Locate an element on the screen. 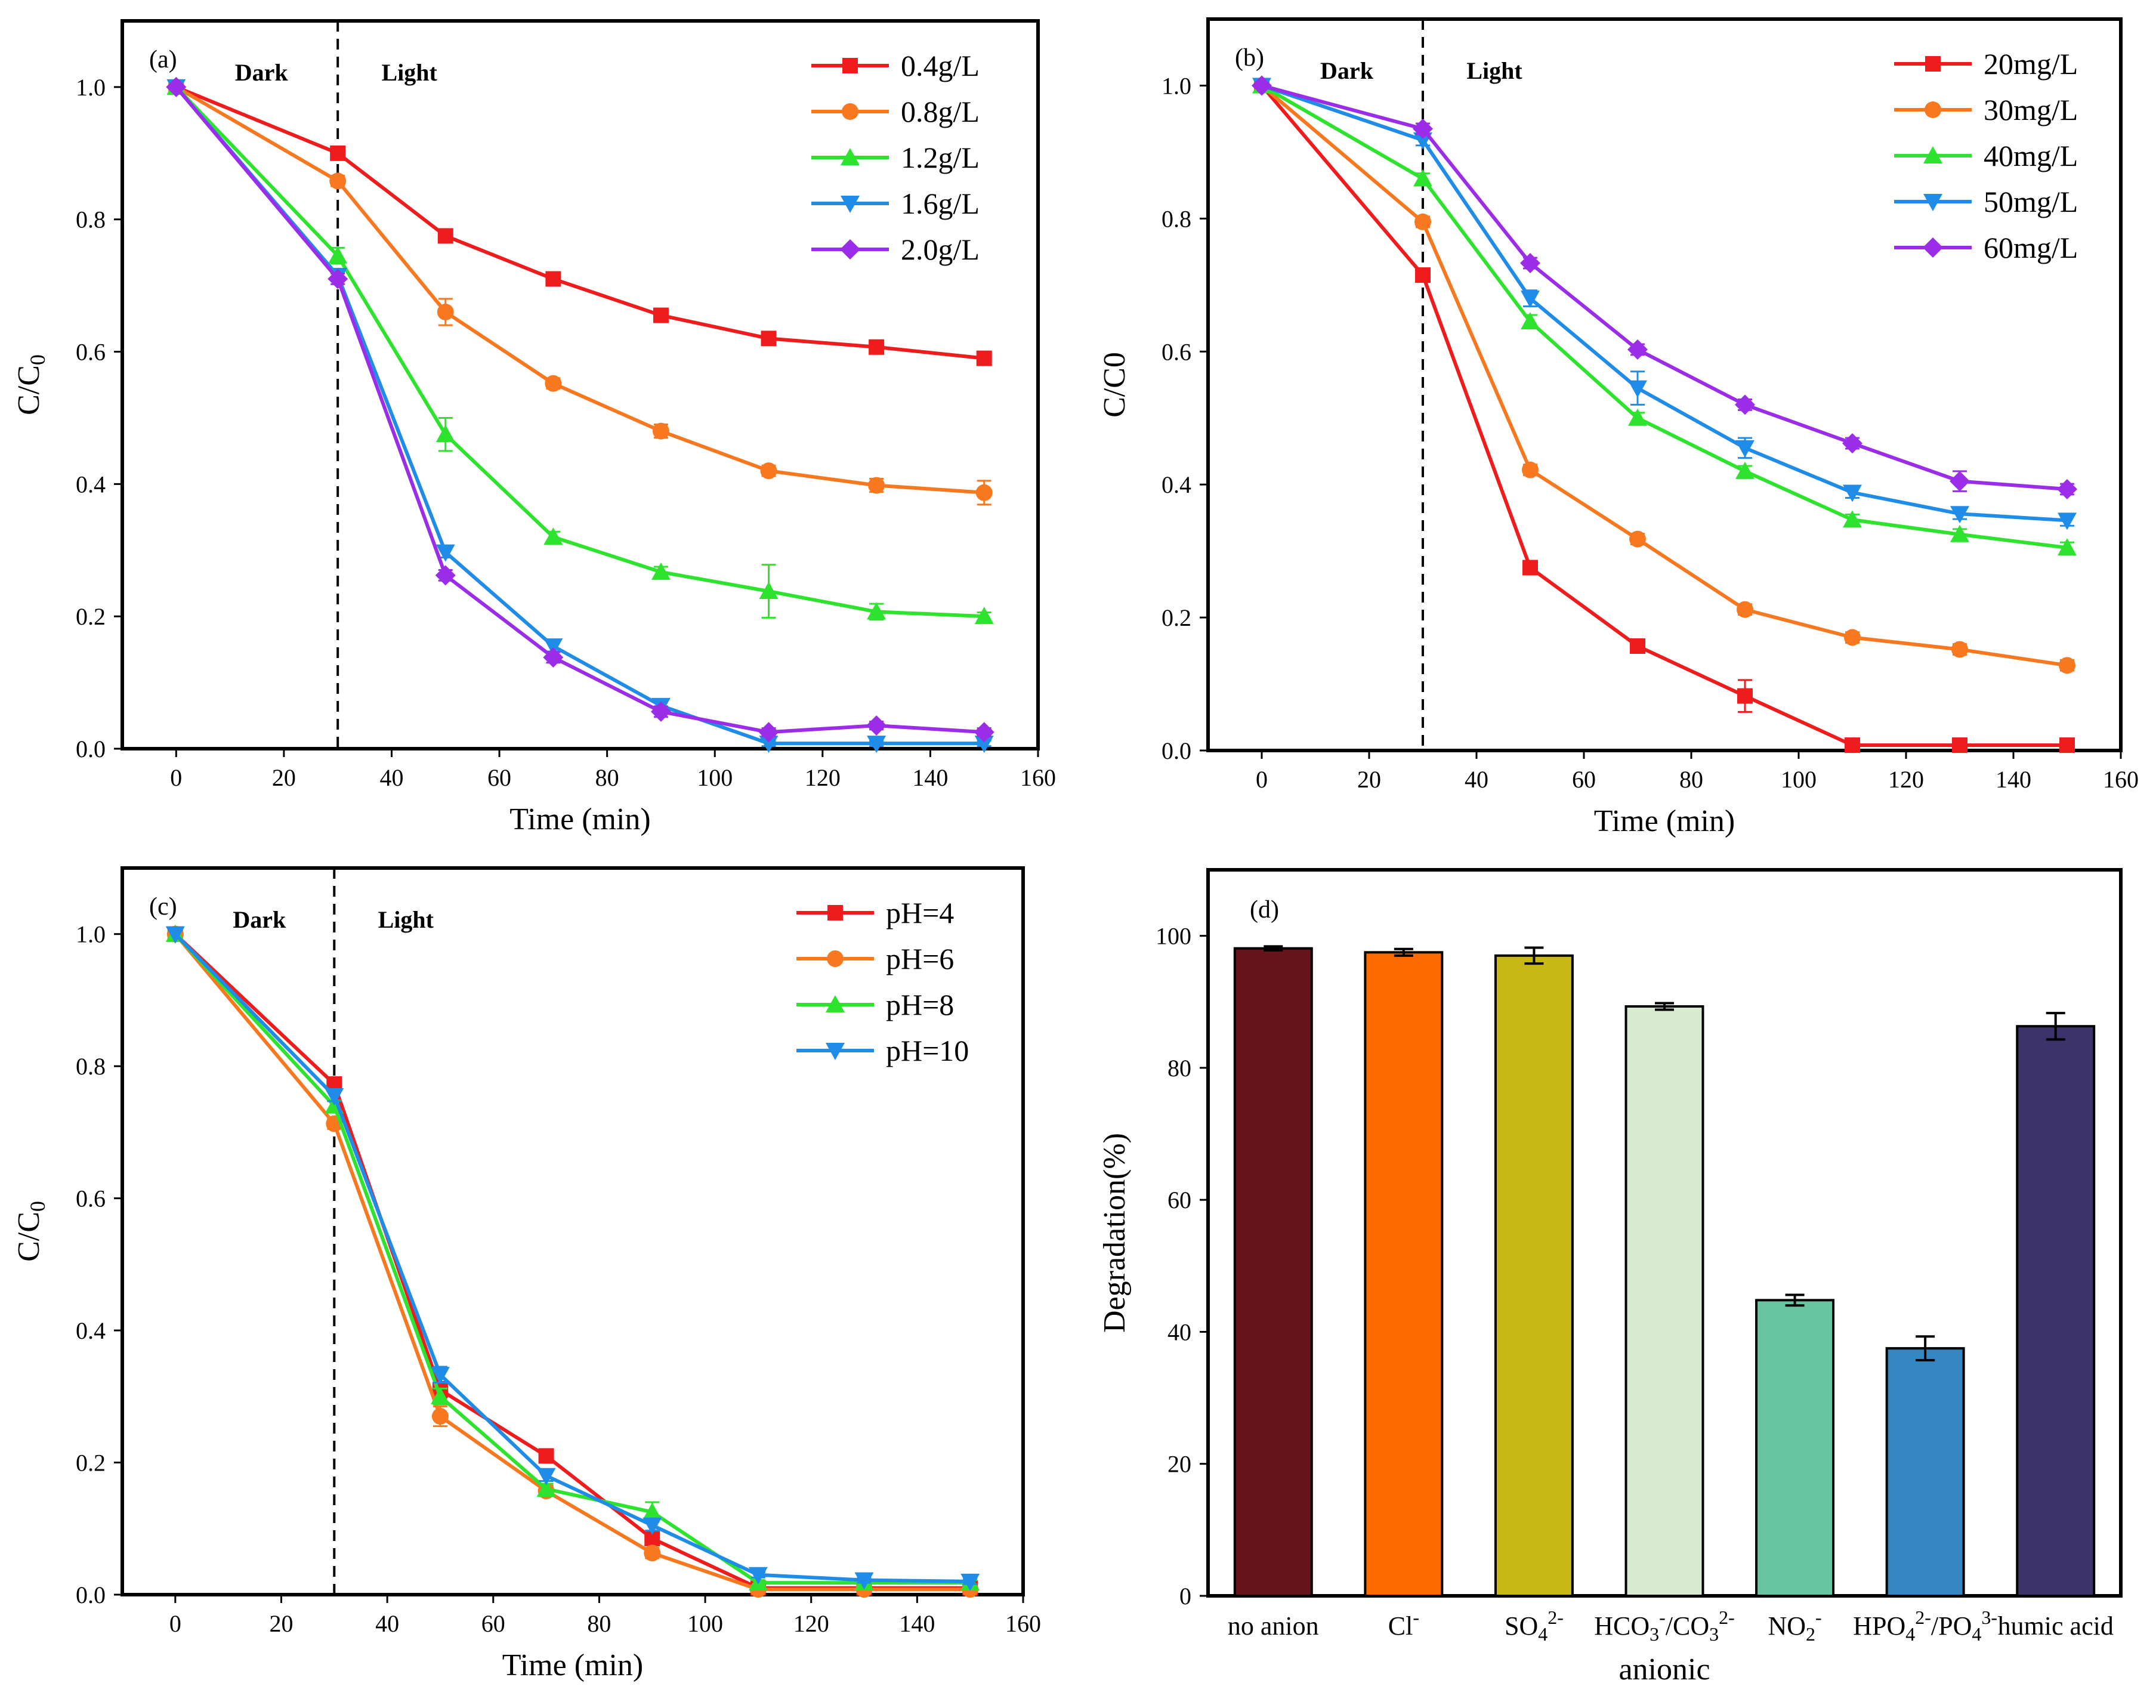  category-label-part: HCO is located at coordinates (1622, 1626).